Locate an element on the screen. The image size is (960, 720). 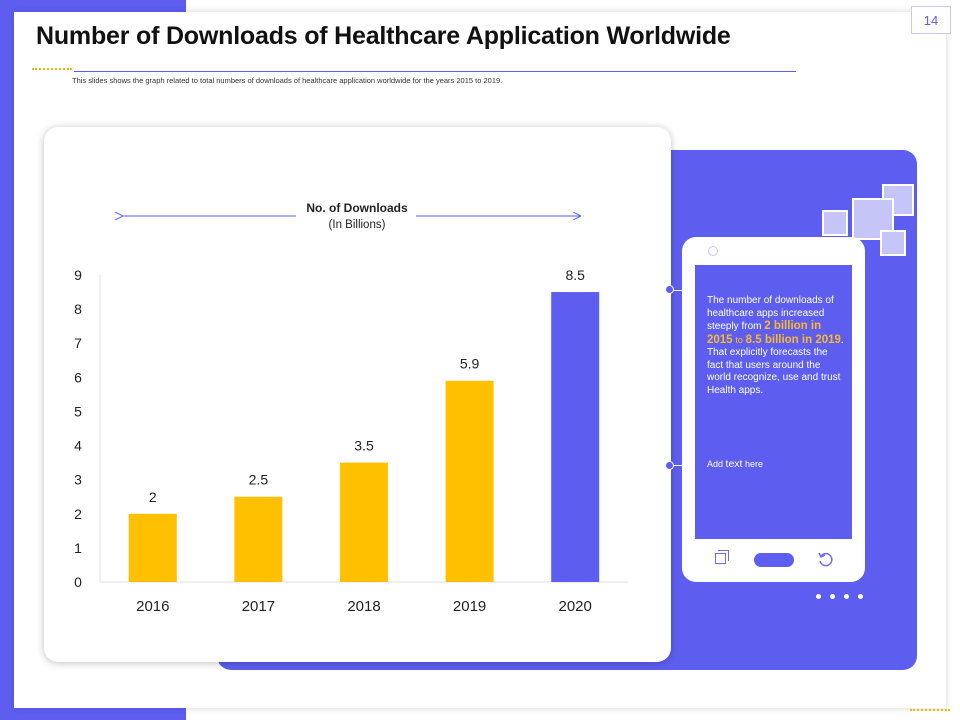
chart-title: No. of Downloads is located at coordinates (357, 208).